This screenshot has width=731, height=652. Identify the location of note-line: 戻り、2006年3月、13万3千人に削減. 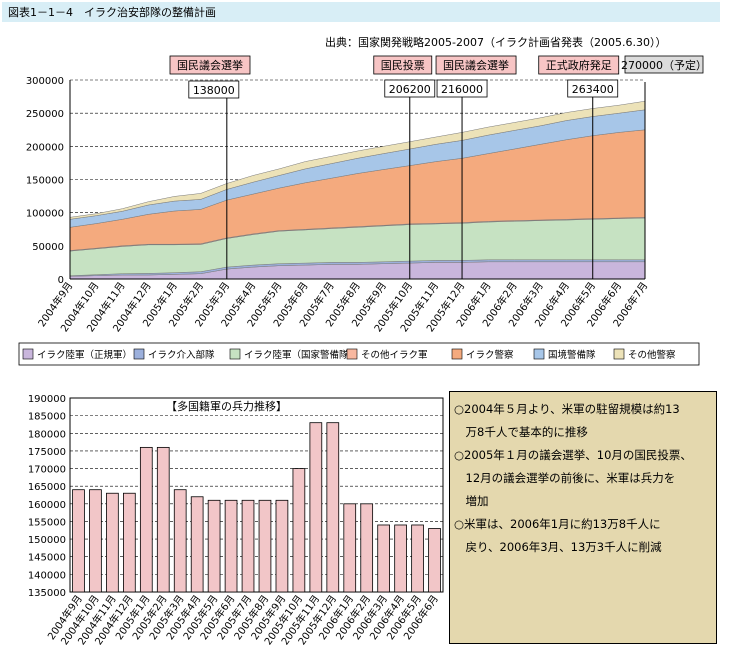
(558, 547).